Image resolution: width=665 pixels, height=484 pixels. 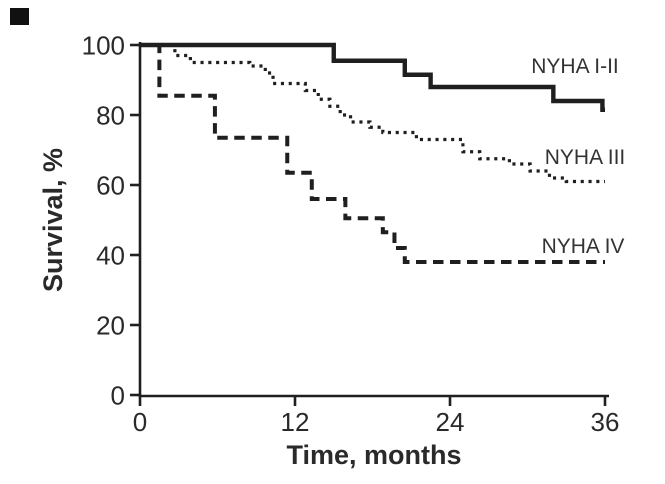 I want to click on y-tick-label: 0, so click(x=118, y=396).